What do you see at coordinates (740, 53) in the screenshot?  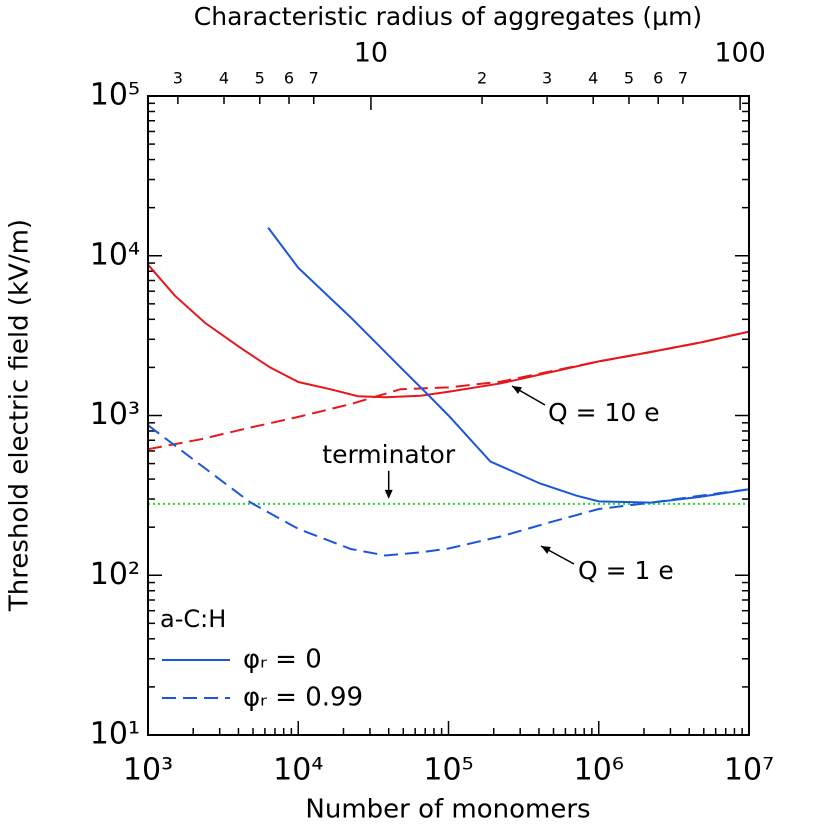 I see `x2-tick-label: 100` at bounding box center [740, 53].